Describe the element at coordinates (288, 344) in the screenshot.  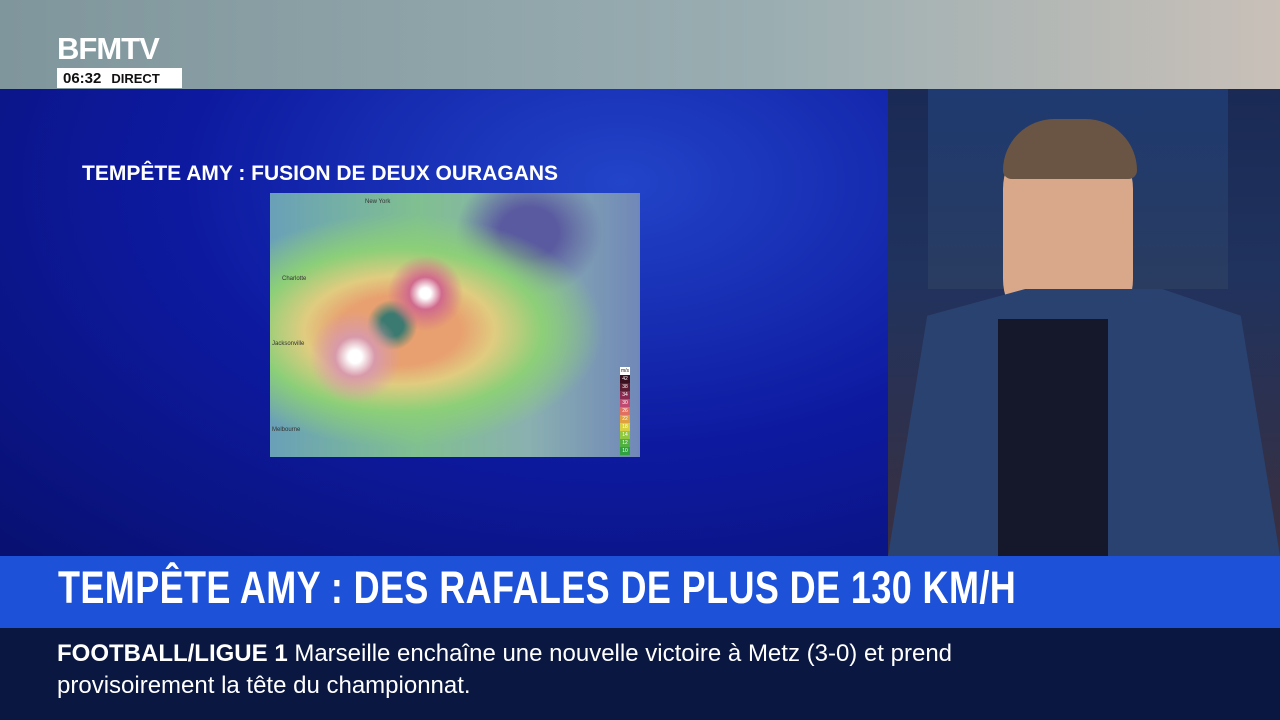
I see `map-label: Jacksonville` at that location.